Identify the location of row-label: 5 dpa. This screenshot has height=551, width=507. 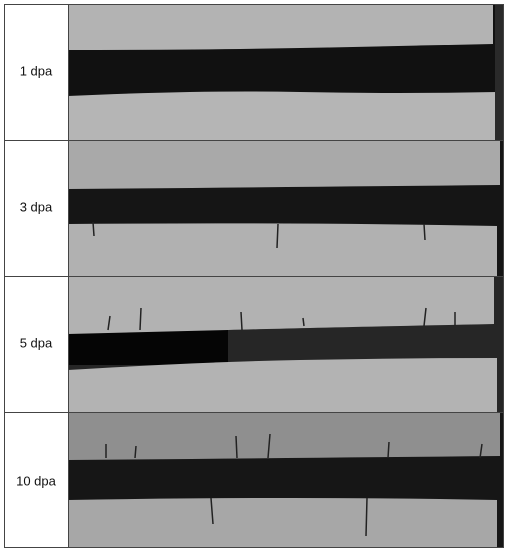
(36, 342).